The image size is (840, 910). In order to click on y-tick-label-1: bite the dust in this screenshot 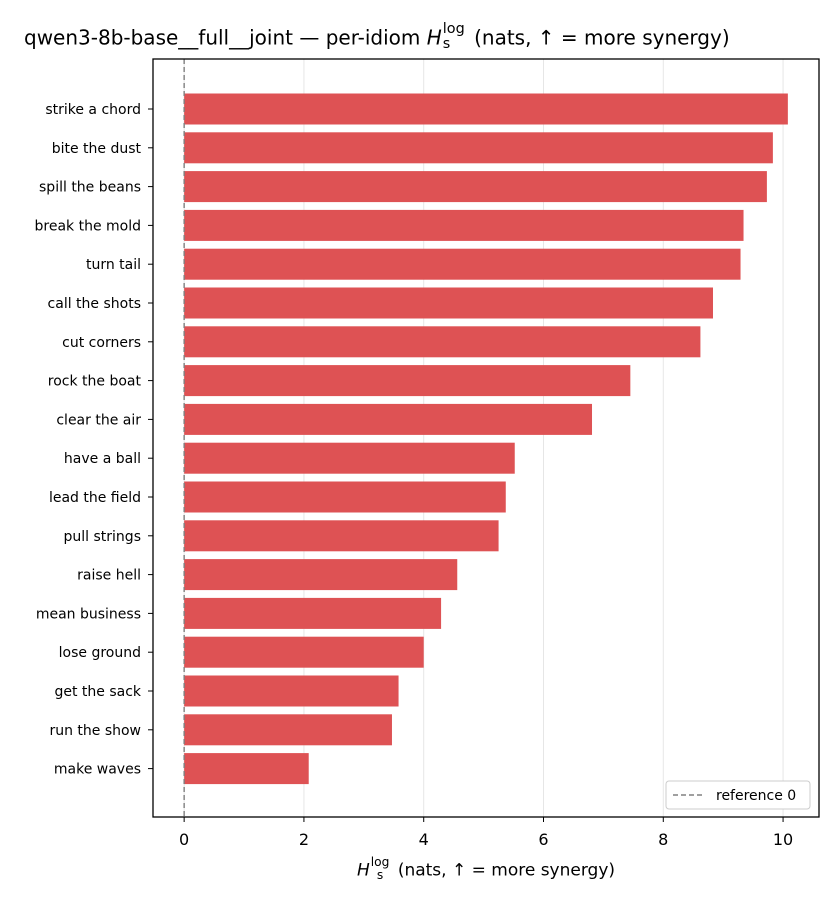, I will do `click(97, 149)`.